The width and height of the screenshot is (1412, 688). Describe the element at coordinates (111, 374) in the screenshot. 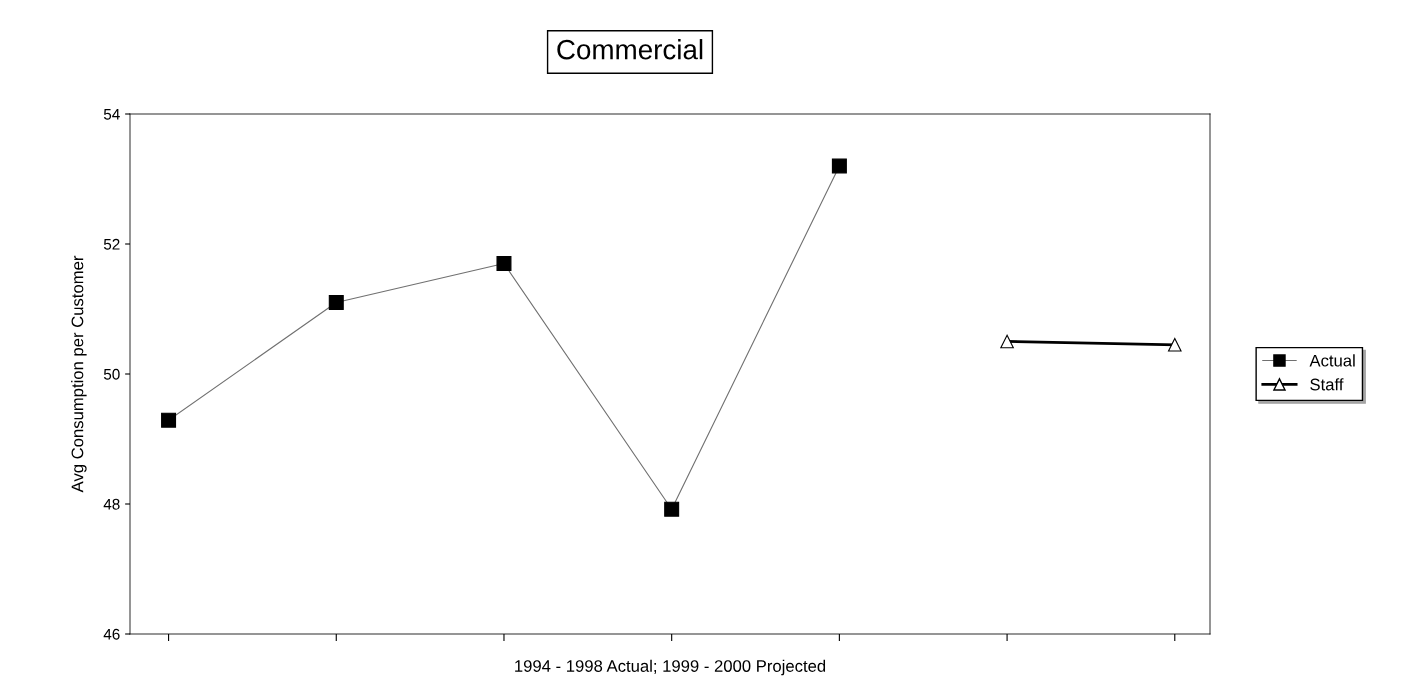

I see `y-tick-label: 50` at that location.